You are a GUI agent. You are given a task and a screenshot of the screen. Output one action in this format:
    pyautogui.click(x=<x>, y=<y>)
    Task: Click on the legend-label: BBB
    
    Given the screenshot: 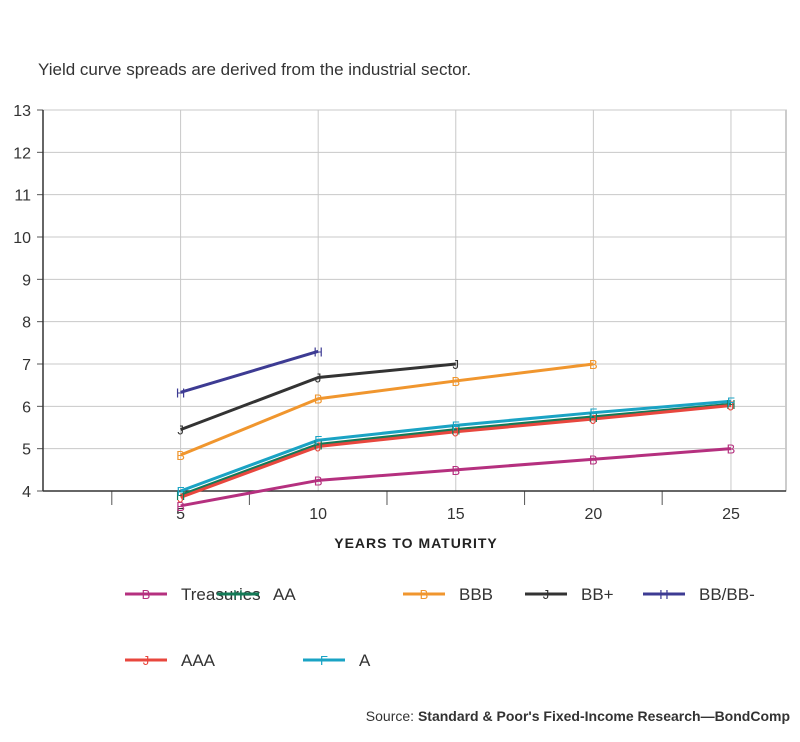 What is the action you would take?
    pyautogui.click(x=476, y=594)
    